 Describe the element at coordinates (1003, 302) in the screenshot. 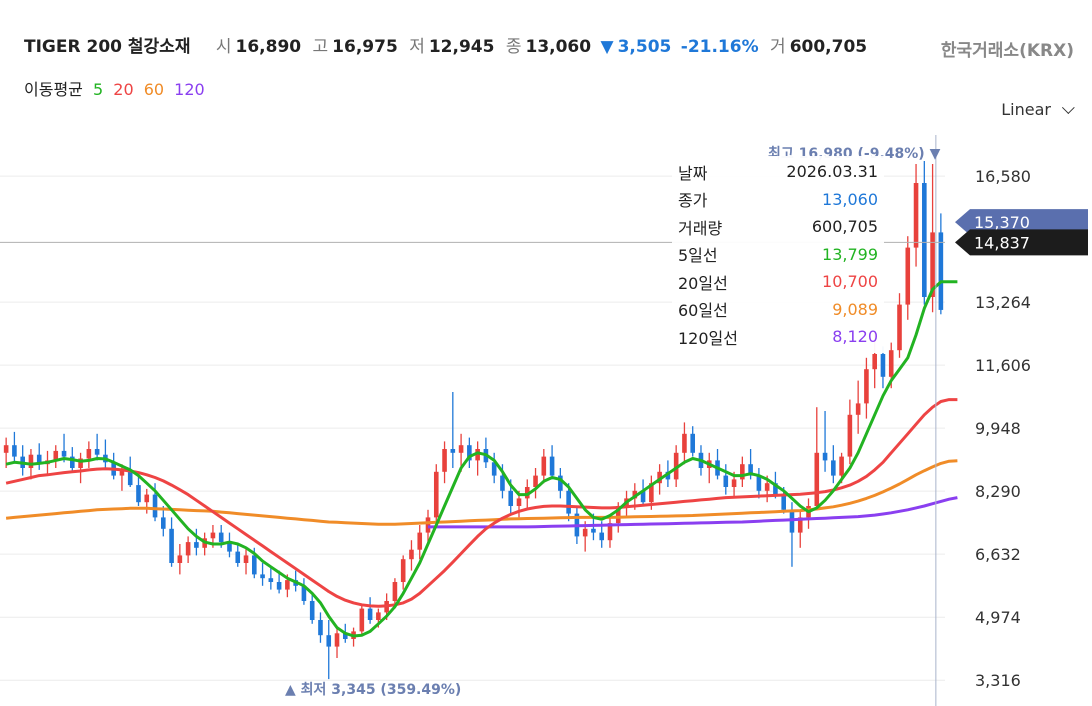

I see `y-tick-label: 13,264` at that location.